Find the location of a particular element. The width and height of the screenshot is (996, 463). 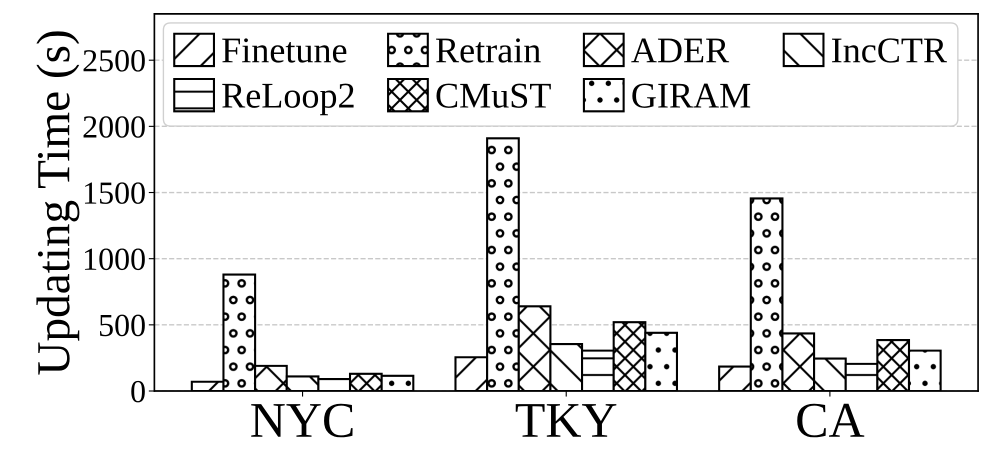

legend-label: CMuST is located at coordinates (493, 96).